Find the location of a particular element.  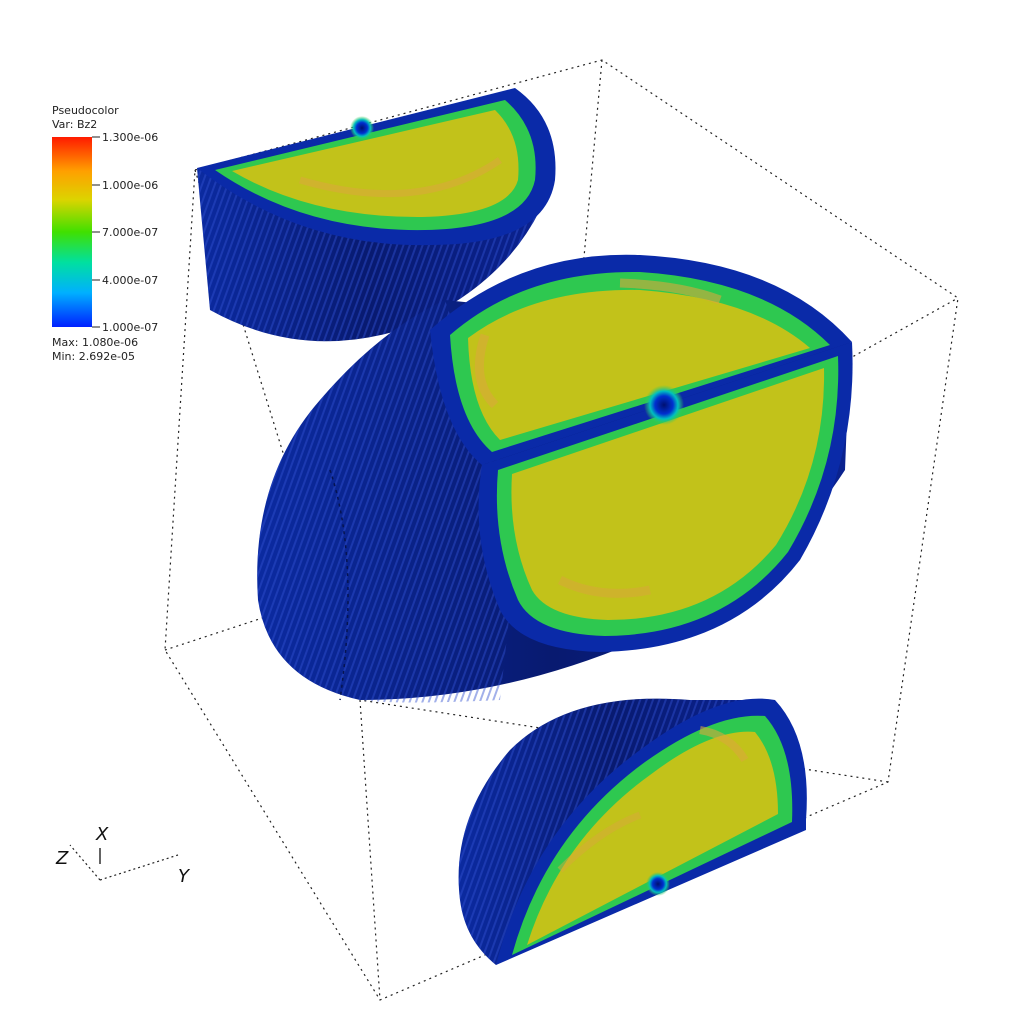

legend-max-label: Max: 1.080e-06 is located at coordinates (95, 342).